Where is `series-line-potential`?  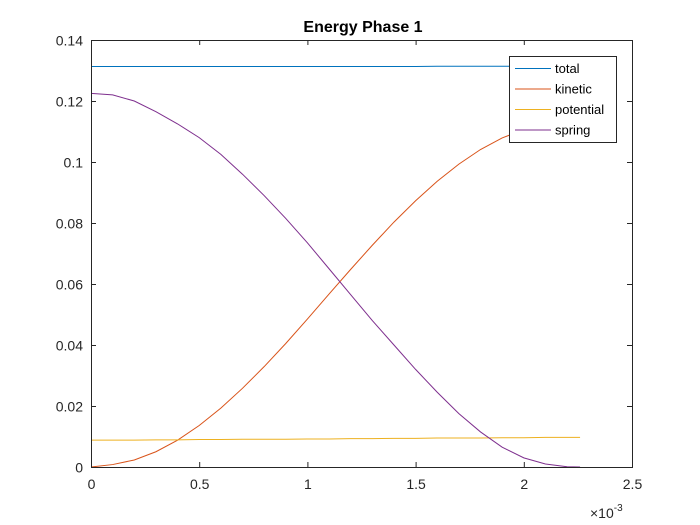
series-line-potential is located at coordinates (336, 438).